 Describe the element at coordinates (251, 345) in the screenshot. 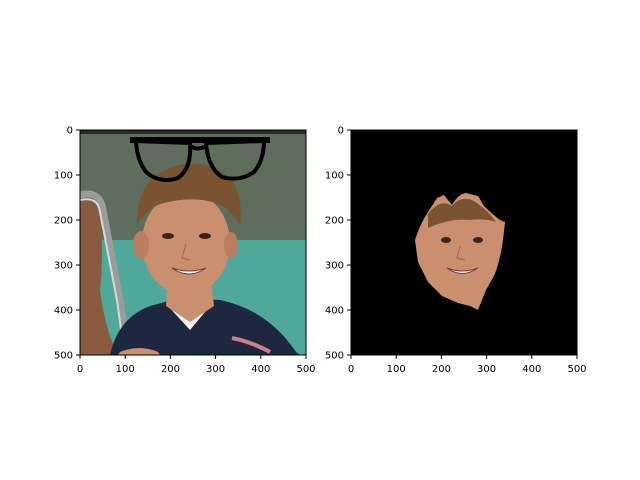

I see `shirt-stripe` at that location.